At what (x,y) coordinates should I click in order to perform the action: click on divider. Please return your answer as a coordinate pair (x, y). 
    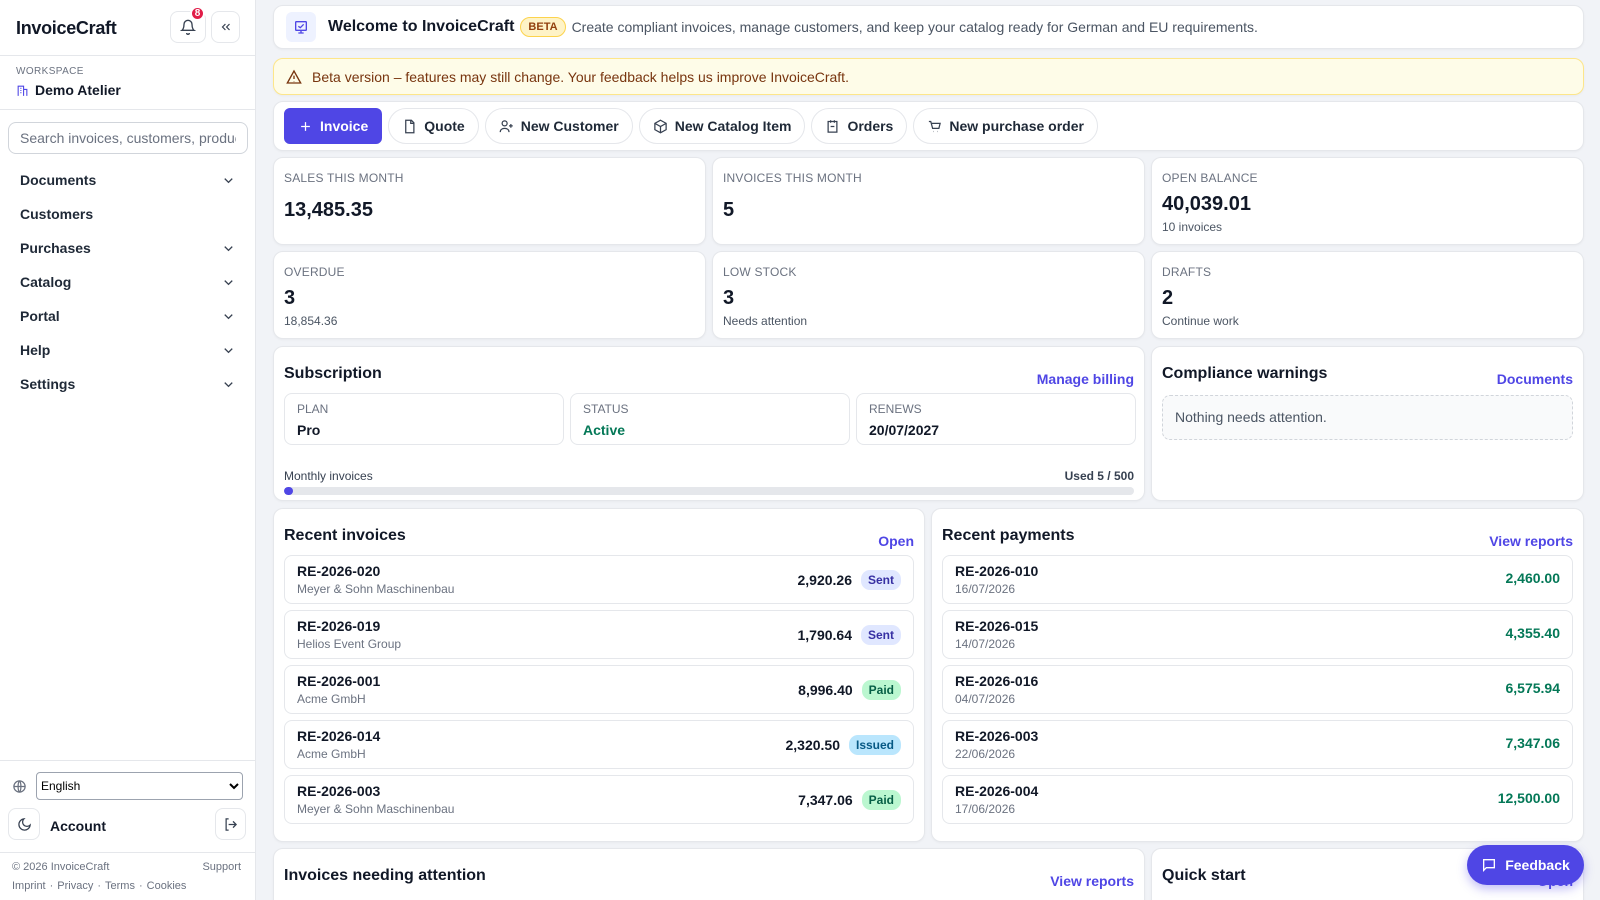
    Looking at the image, I should click on (127, 760).